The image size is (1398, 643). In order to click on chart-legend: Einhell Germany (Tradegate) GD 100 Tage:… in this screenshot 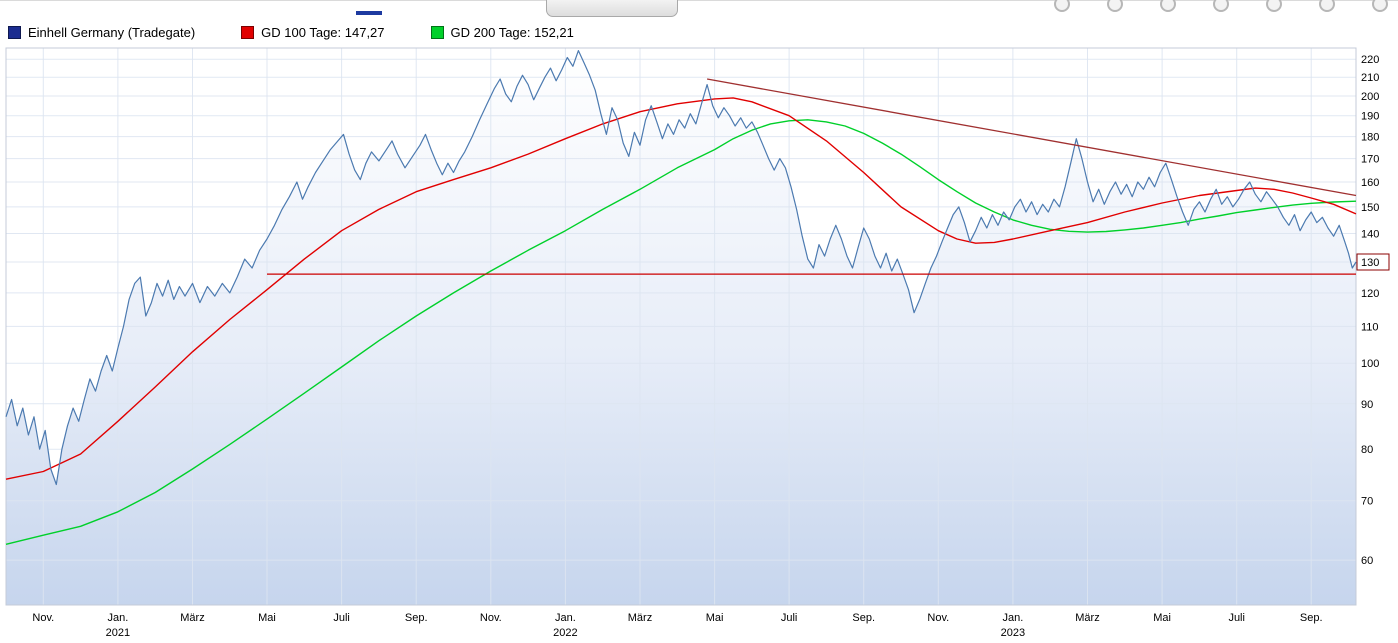, I will do `click(314, 32)`.